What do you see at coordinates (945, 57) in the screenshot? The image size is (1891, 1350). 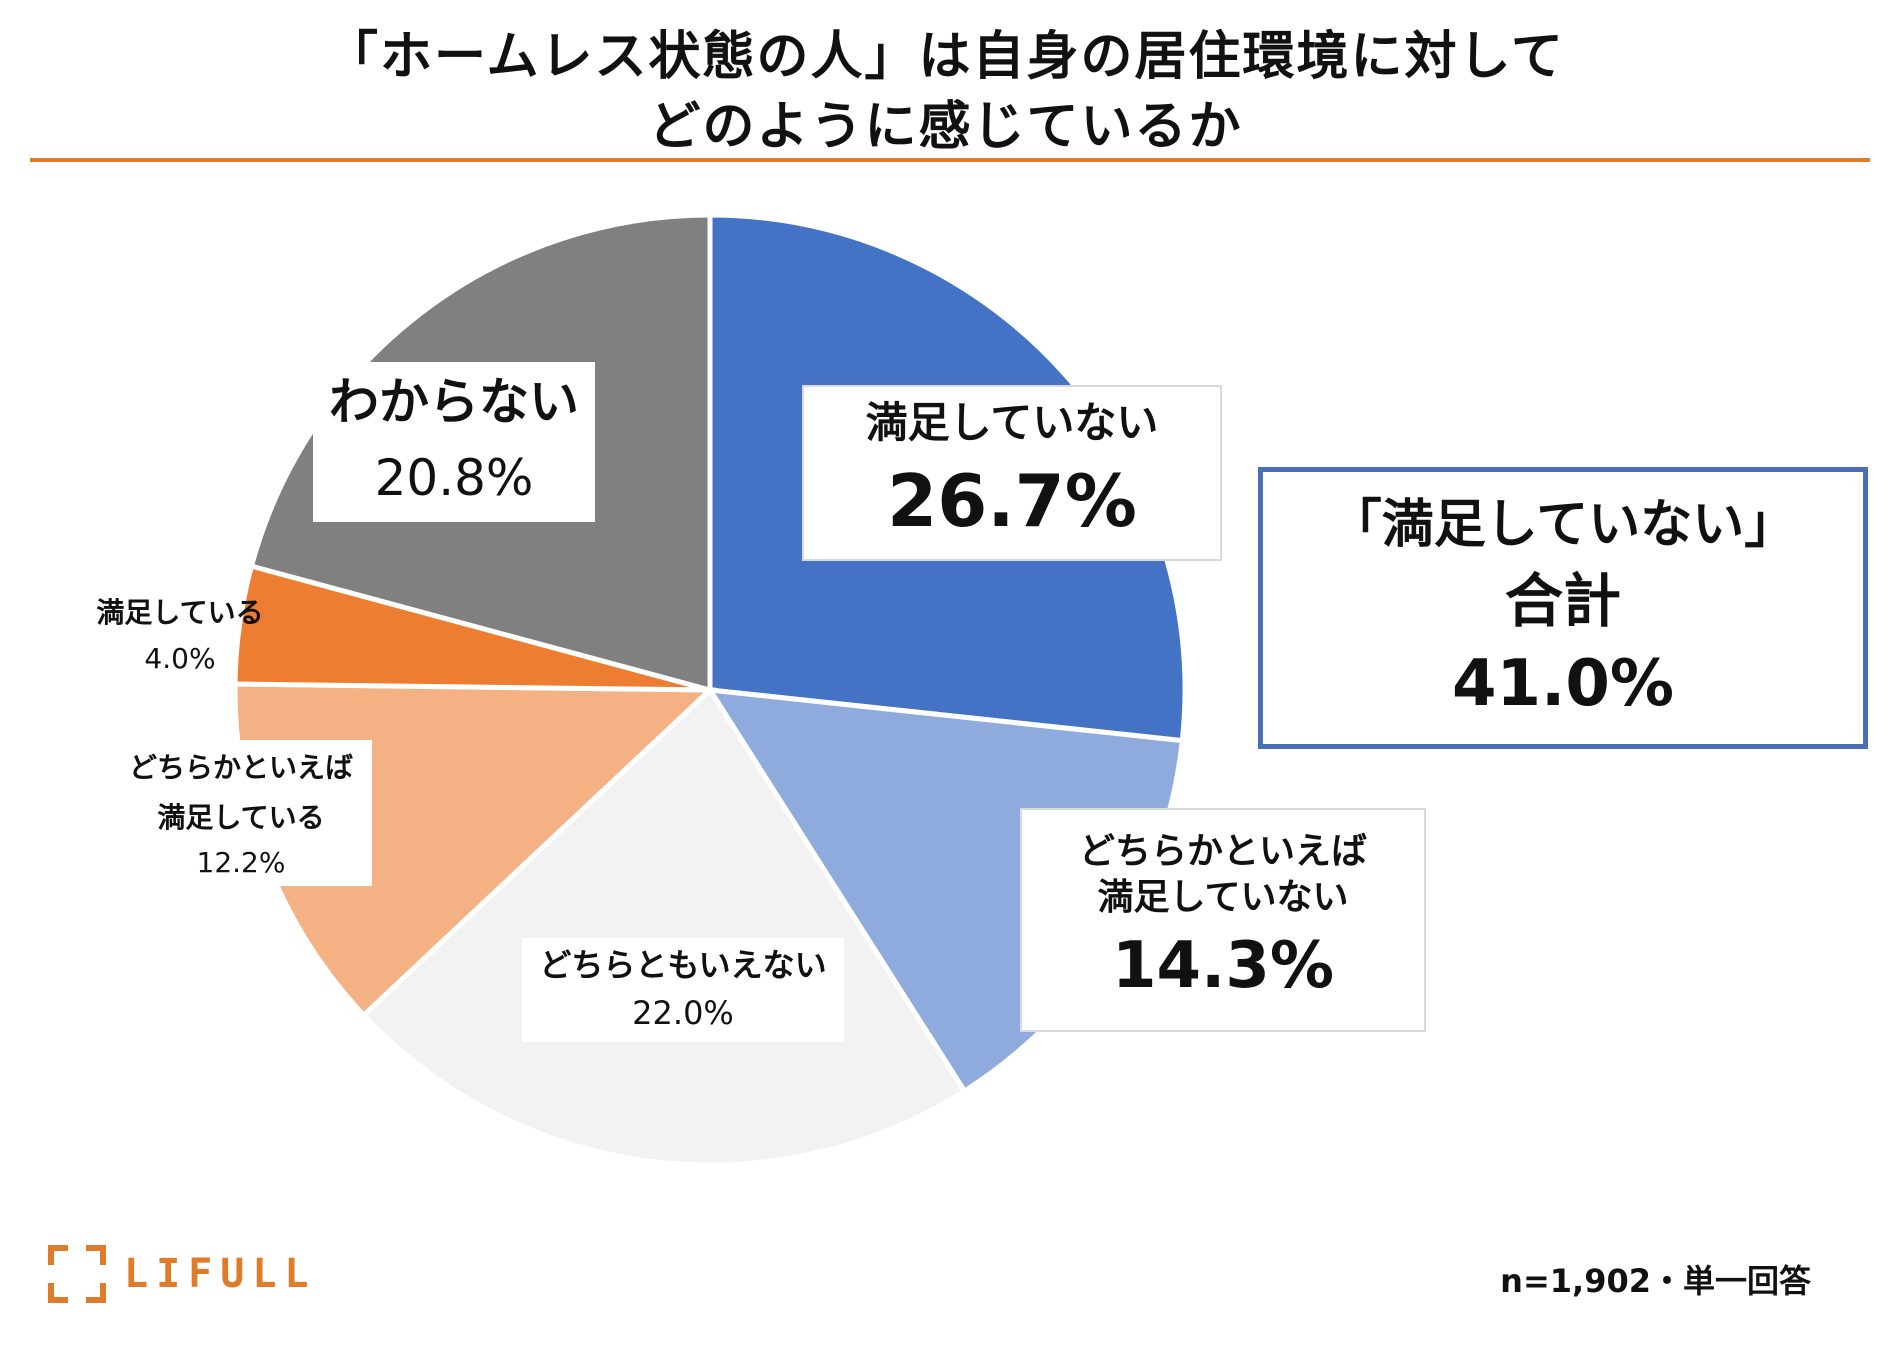 I see `chart-title-line1: 「ホームレス状態の人」は自身の居住環境に対して` at bounding box center [945, 57].